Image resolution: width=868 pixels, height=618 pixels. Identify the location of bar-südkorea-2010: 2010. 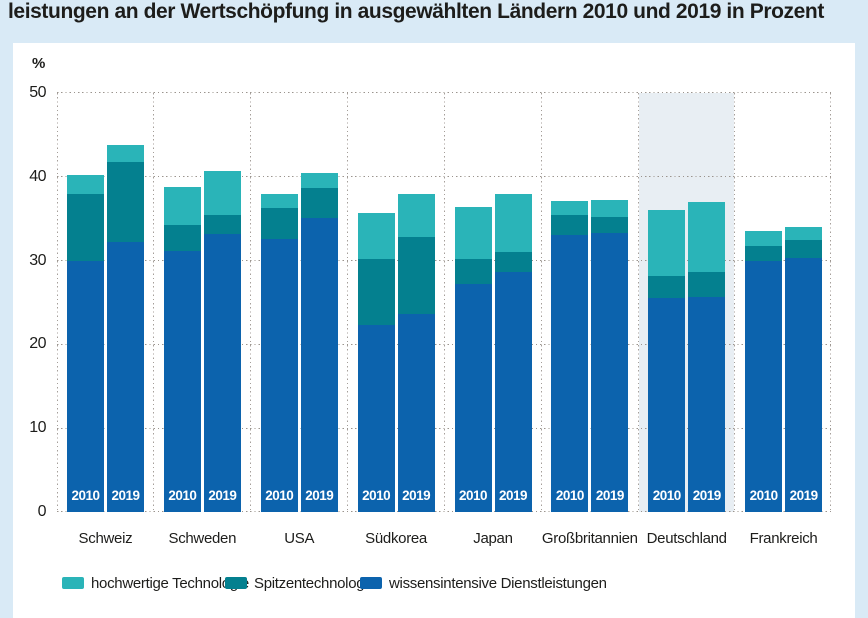
(376, 362).